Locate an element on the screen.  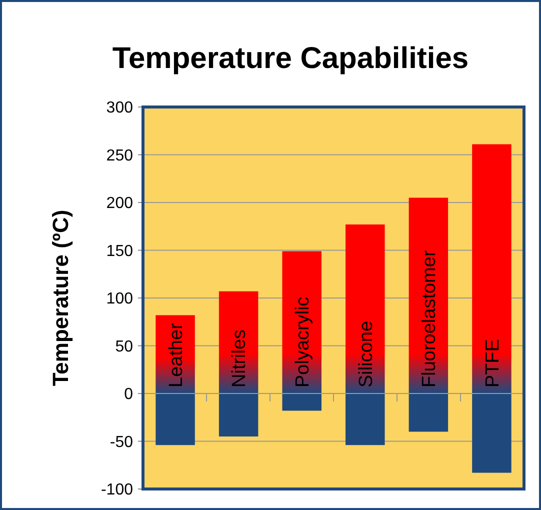
y-tick-label: 0 is located at coordinates (129, 395).